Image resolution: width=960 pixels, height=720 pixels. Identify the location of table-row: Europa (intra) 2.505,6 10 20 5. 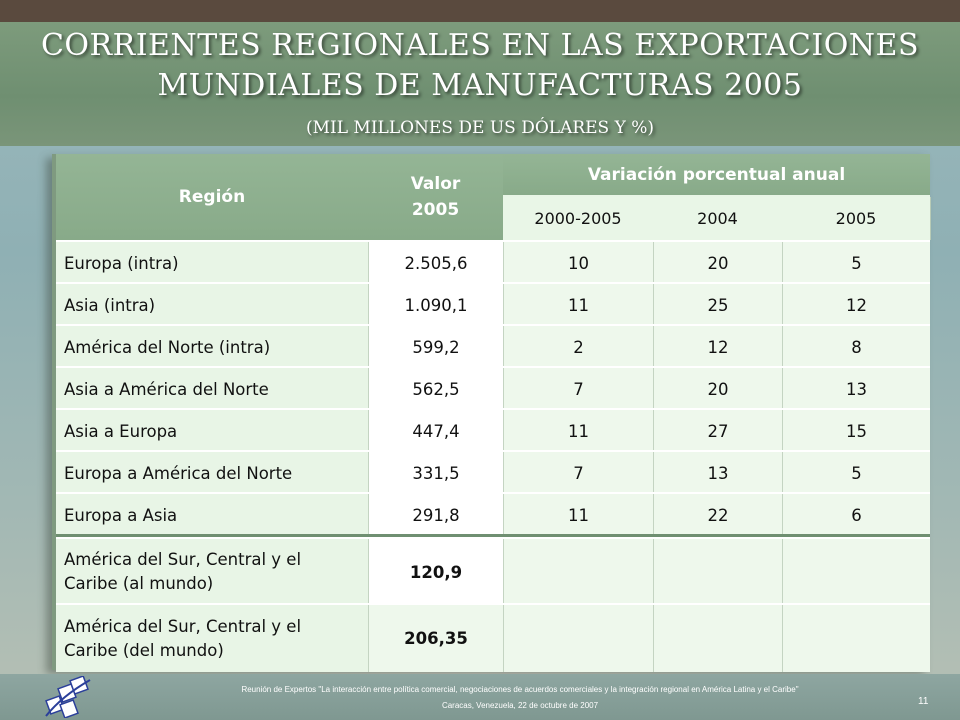
(493, 262).